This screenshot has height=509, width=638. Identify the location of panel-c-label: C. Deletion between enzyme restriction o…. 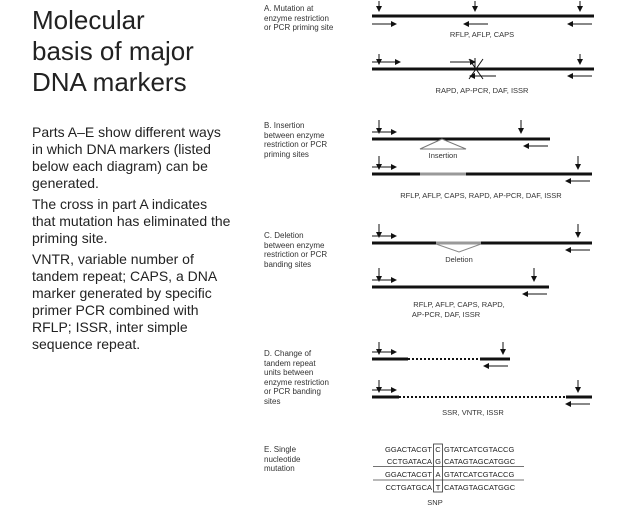
(309, 250).